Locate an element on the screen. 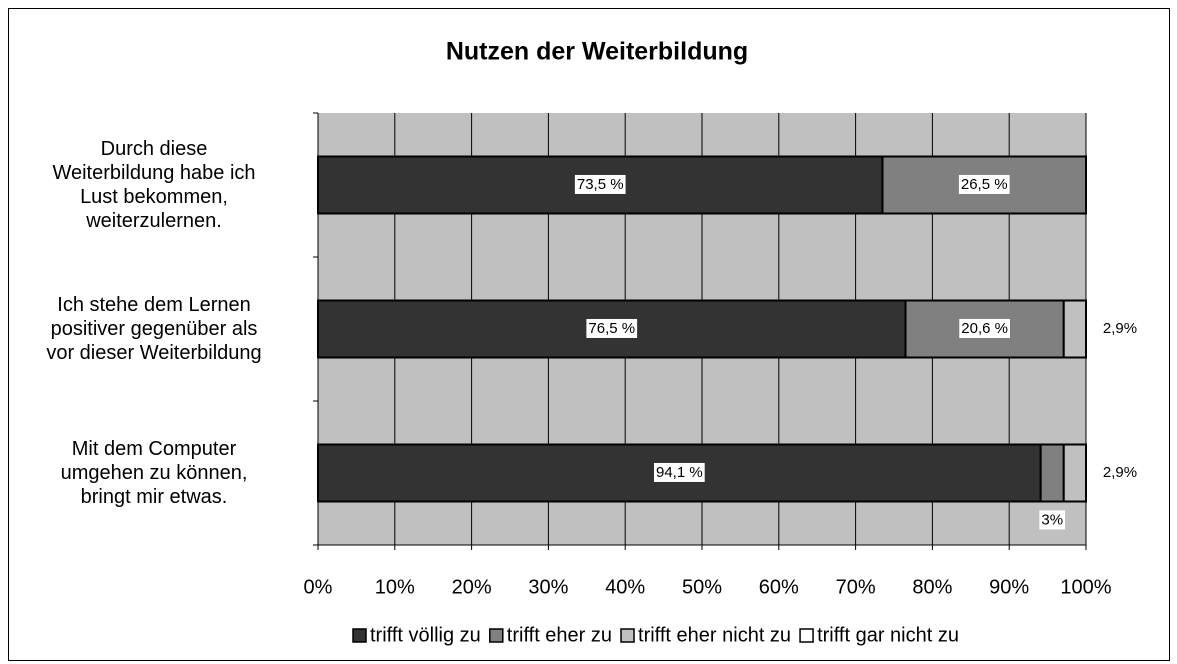  x-tick-label: 100% is located at coordinates (1085, 587).